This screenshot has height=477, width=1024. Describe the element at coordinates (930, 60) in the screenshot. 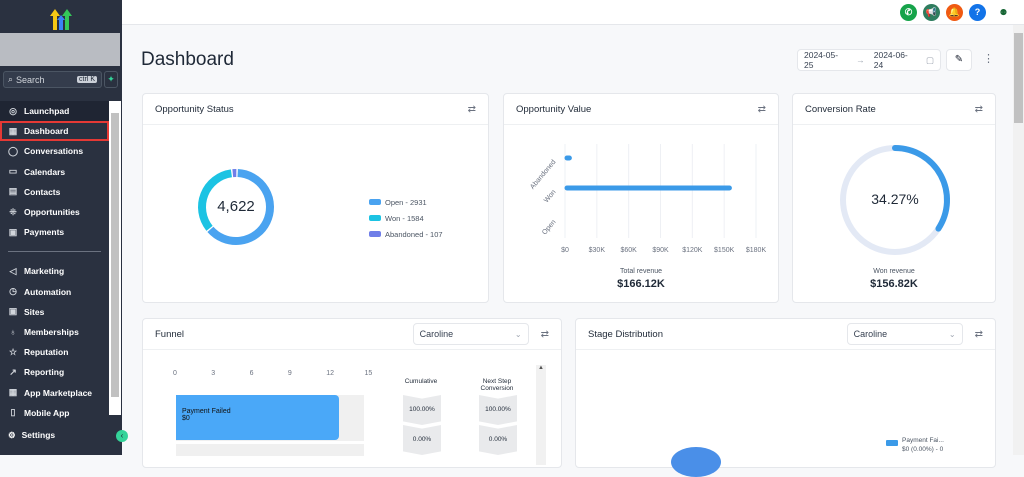

I see `calendar-icon: ▢` at that location.